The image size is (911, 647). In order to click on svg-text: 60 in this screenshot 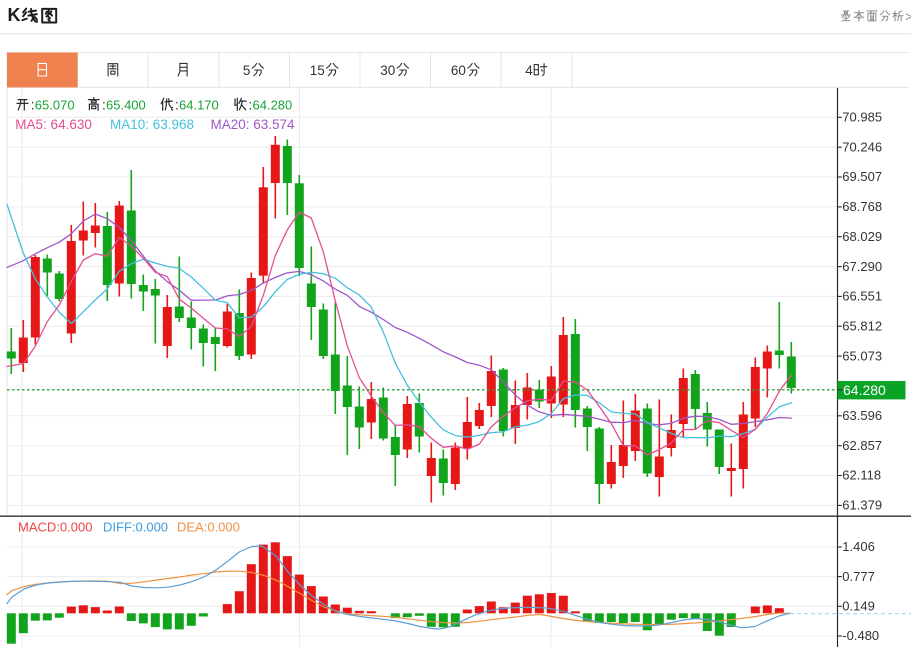, I will do `click(458, 70)`.